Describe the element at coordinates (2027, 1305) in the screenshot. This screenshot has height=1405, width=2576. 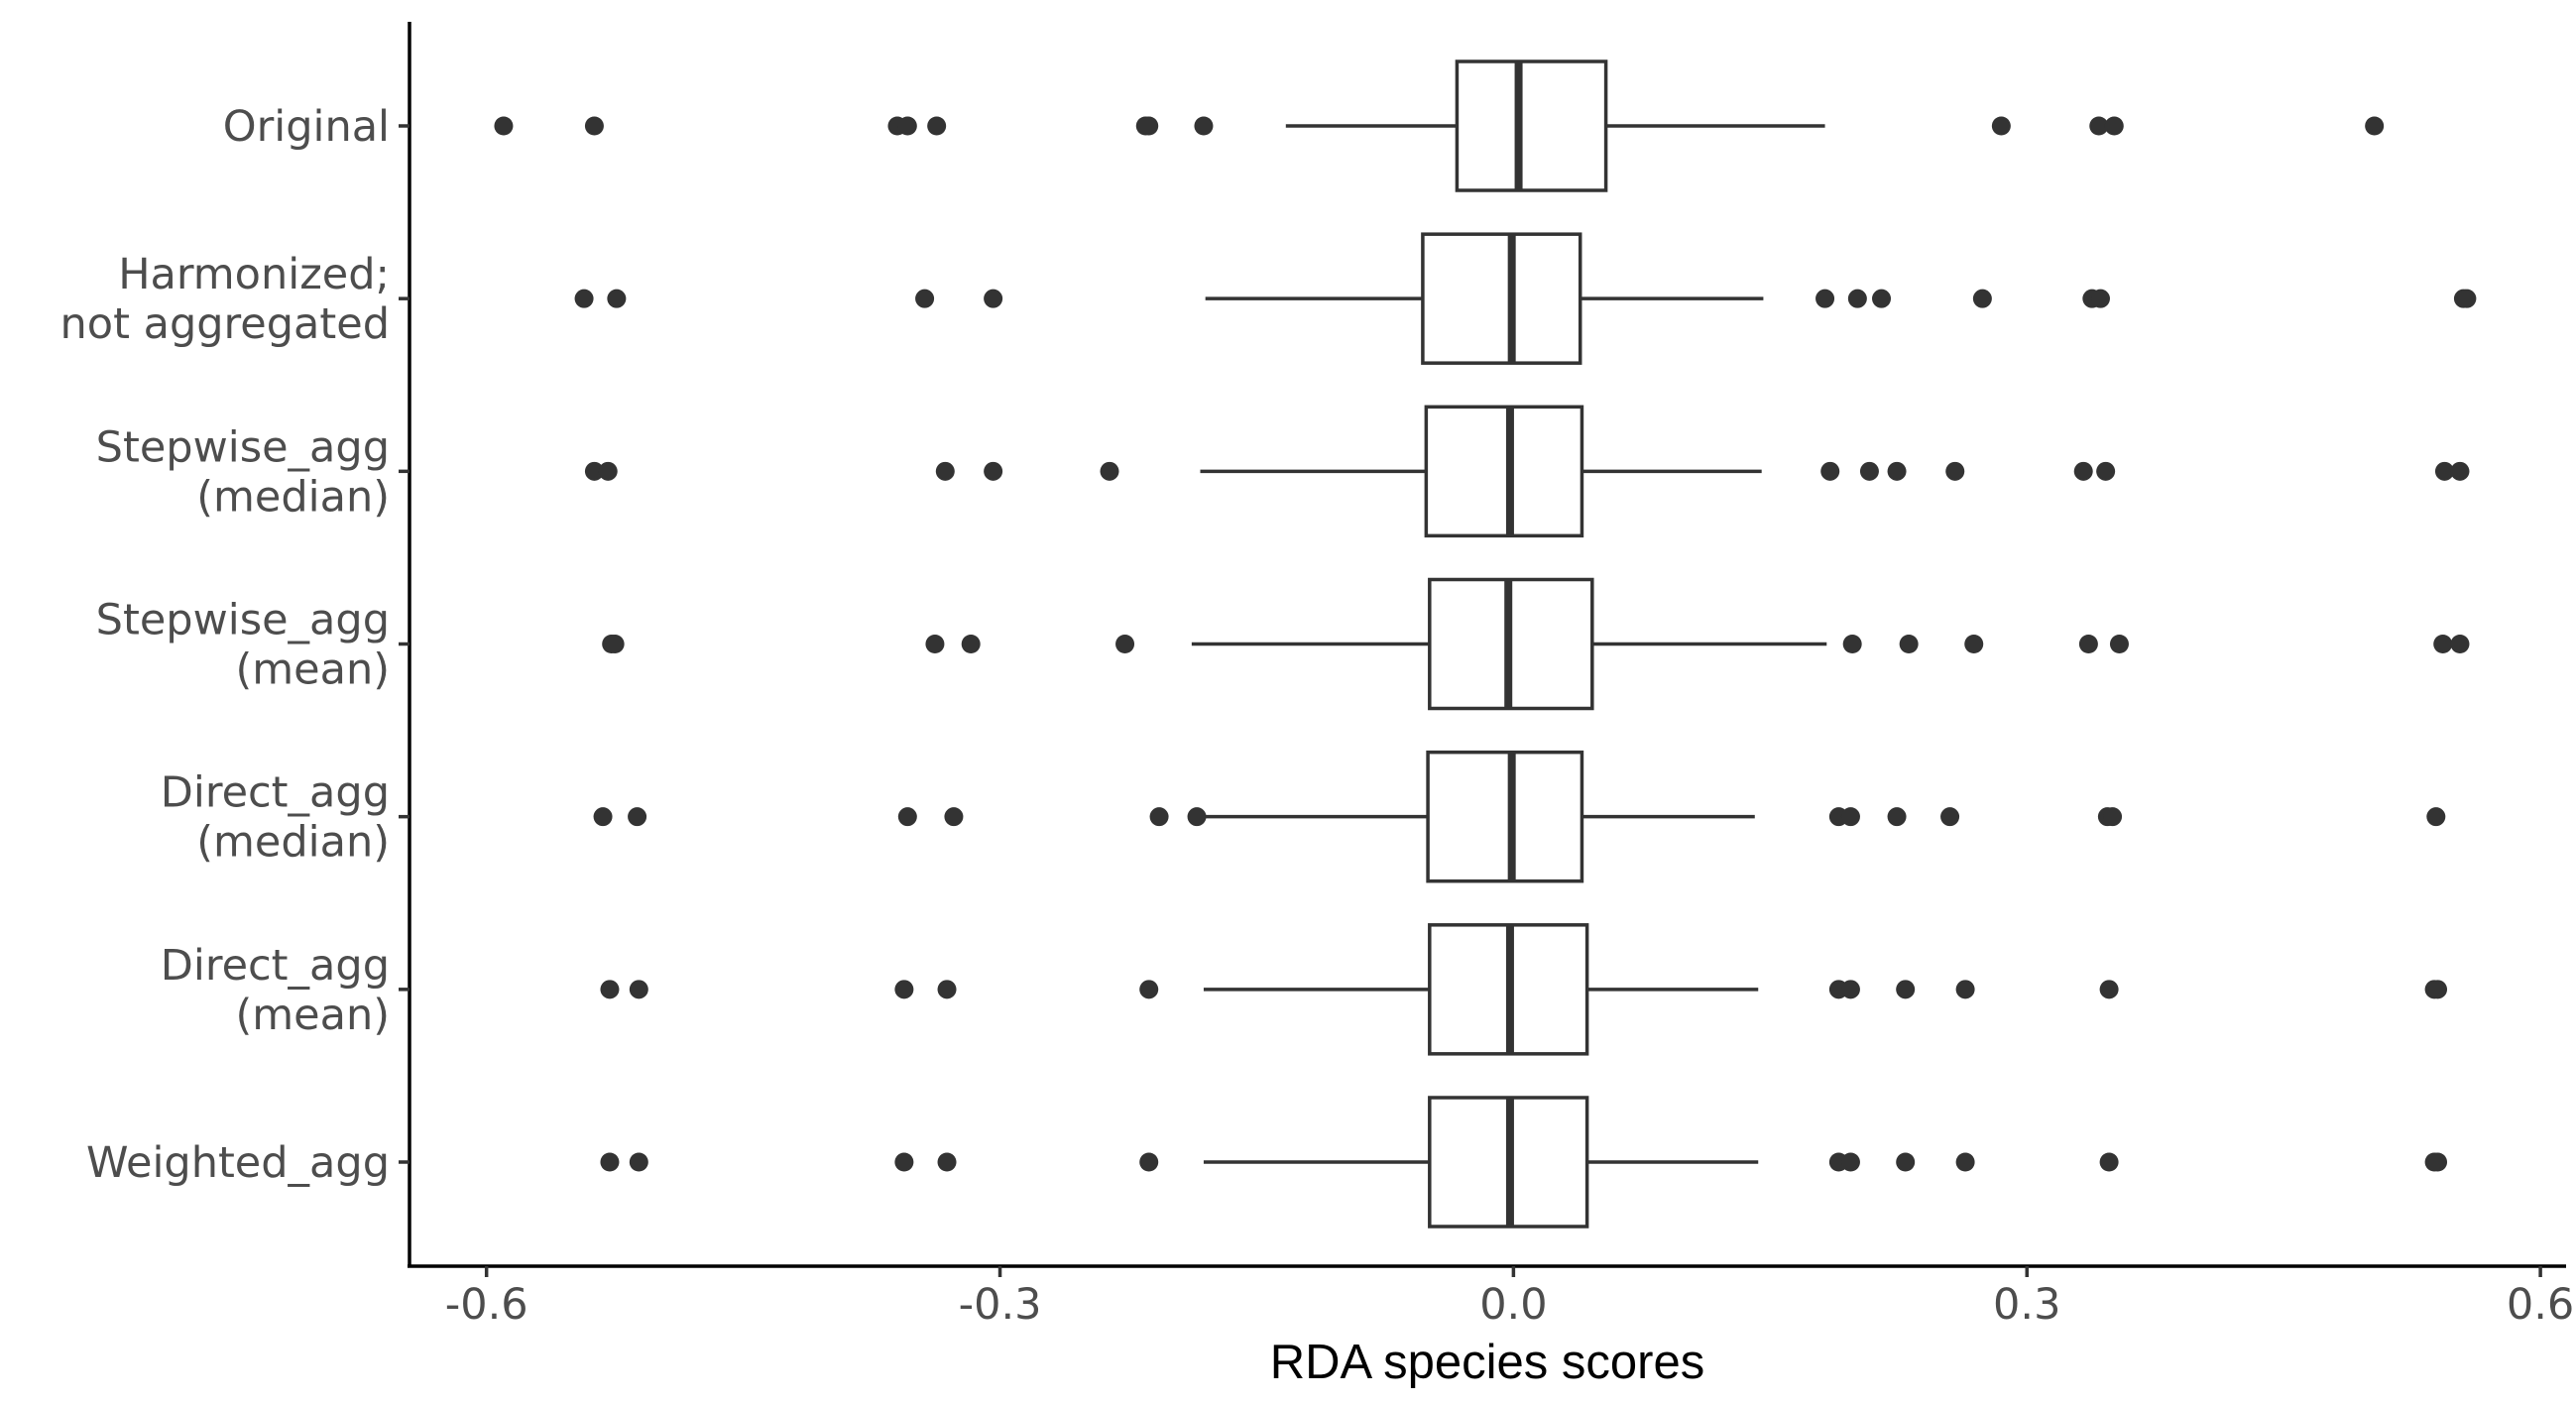
I see `x-tick-label: 0.3` at that location.